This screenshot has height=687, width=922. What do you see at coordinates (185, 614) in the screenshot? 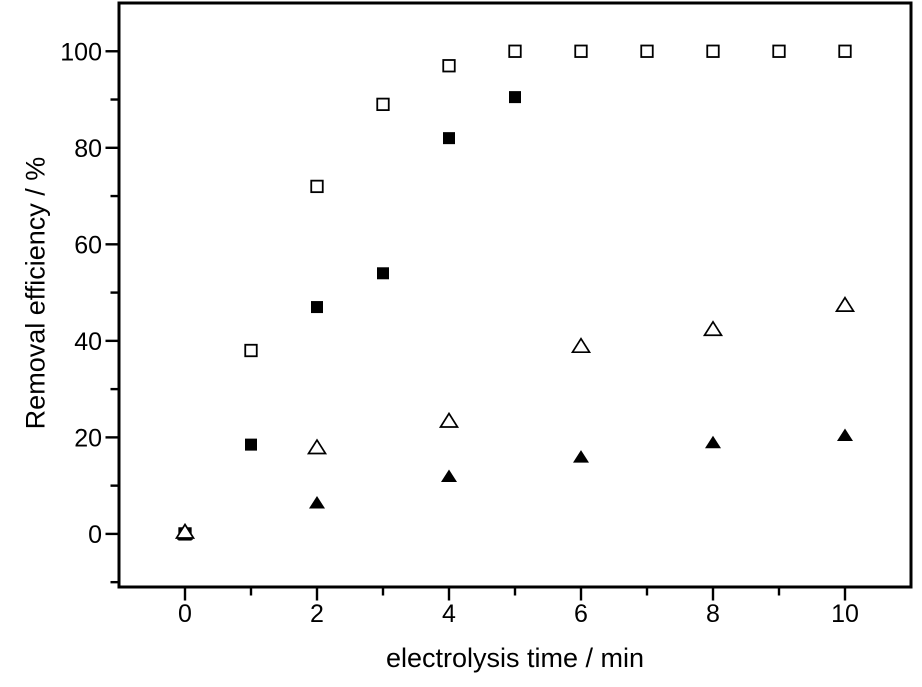
I see `x-tick-label: 0` at bounding box center [185, 614].